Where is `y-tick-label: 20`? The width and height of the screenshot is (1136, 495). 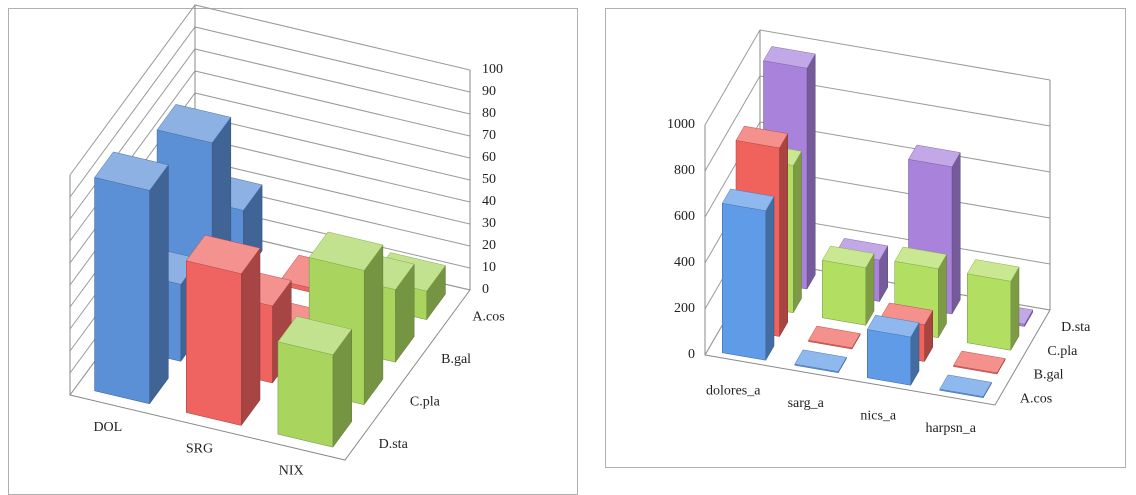 y-tick-label: 20 is located at coordinates (489, 245).